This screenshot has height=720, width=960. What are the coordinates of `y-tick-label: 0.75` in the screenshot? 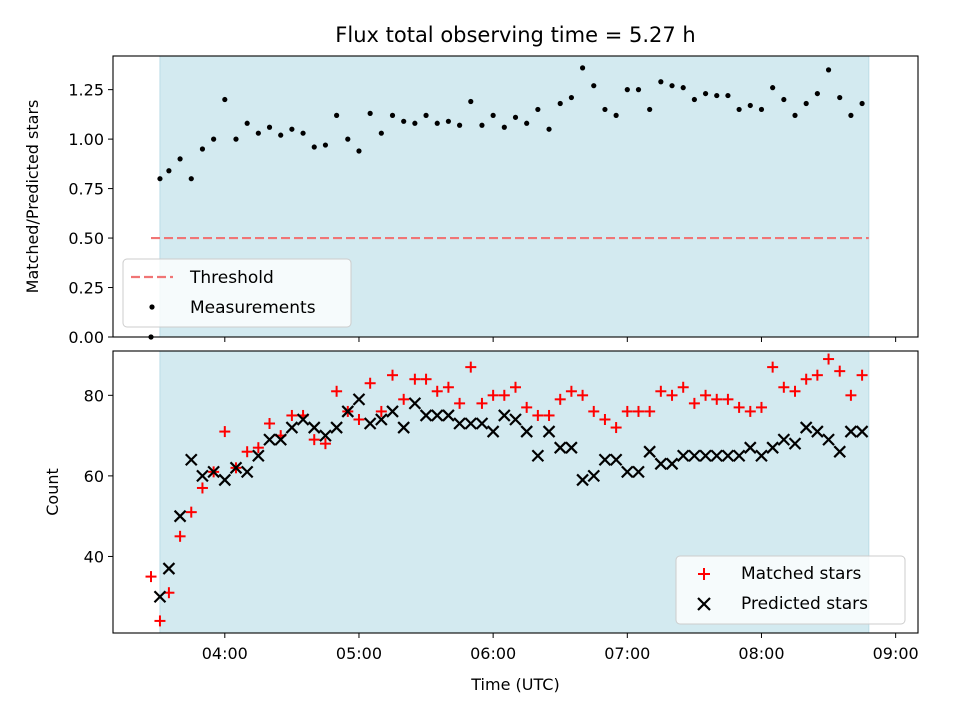 It's located at (86, 189).